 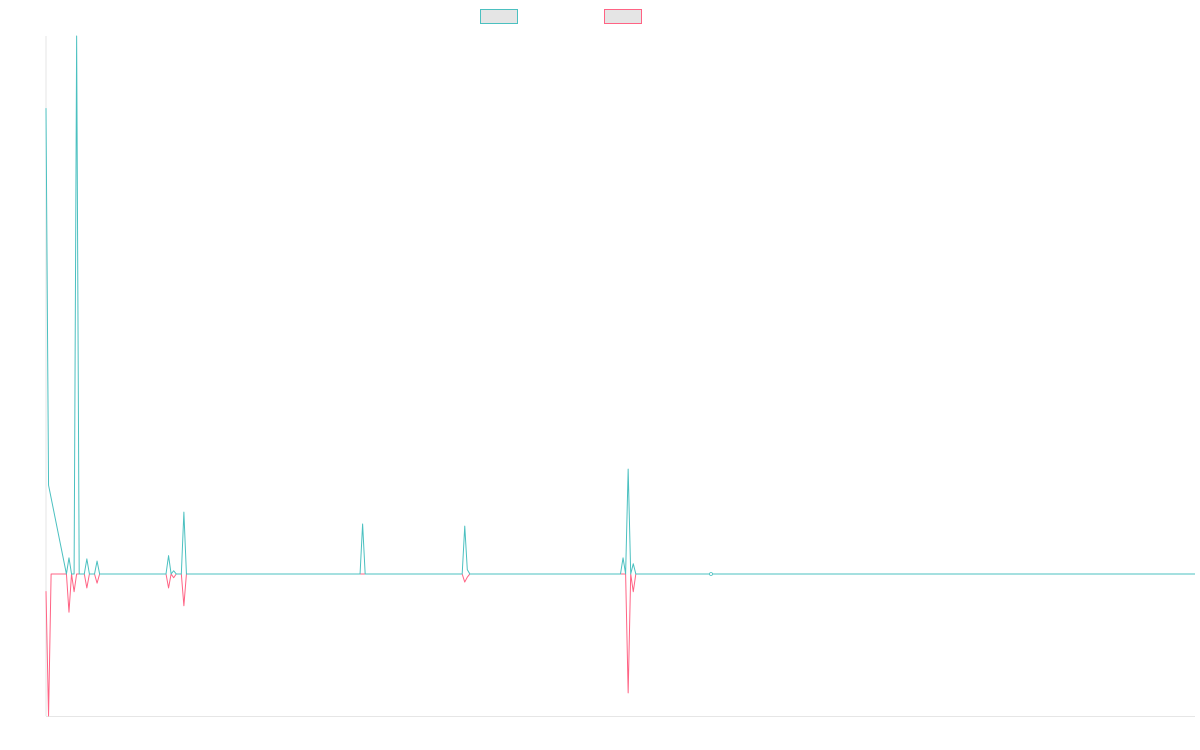 What do you see at coordinates (711, 574) in the screenshot?
I see `hover-point-marker` at bounding box center [711, 574].